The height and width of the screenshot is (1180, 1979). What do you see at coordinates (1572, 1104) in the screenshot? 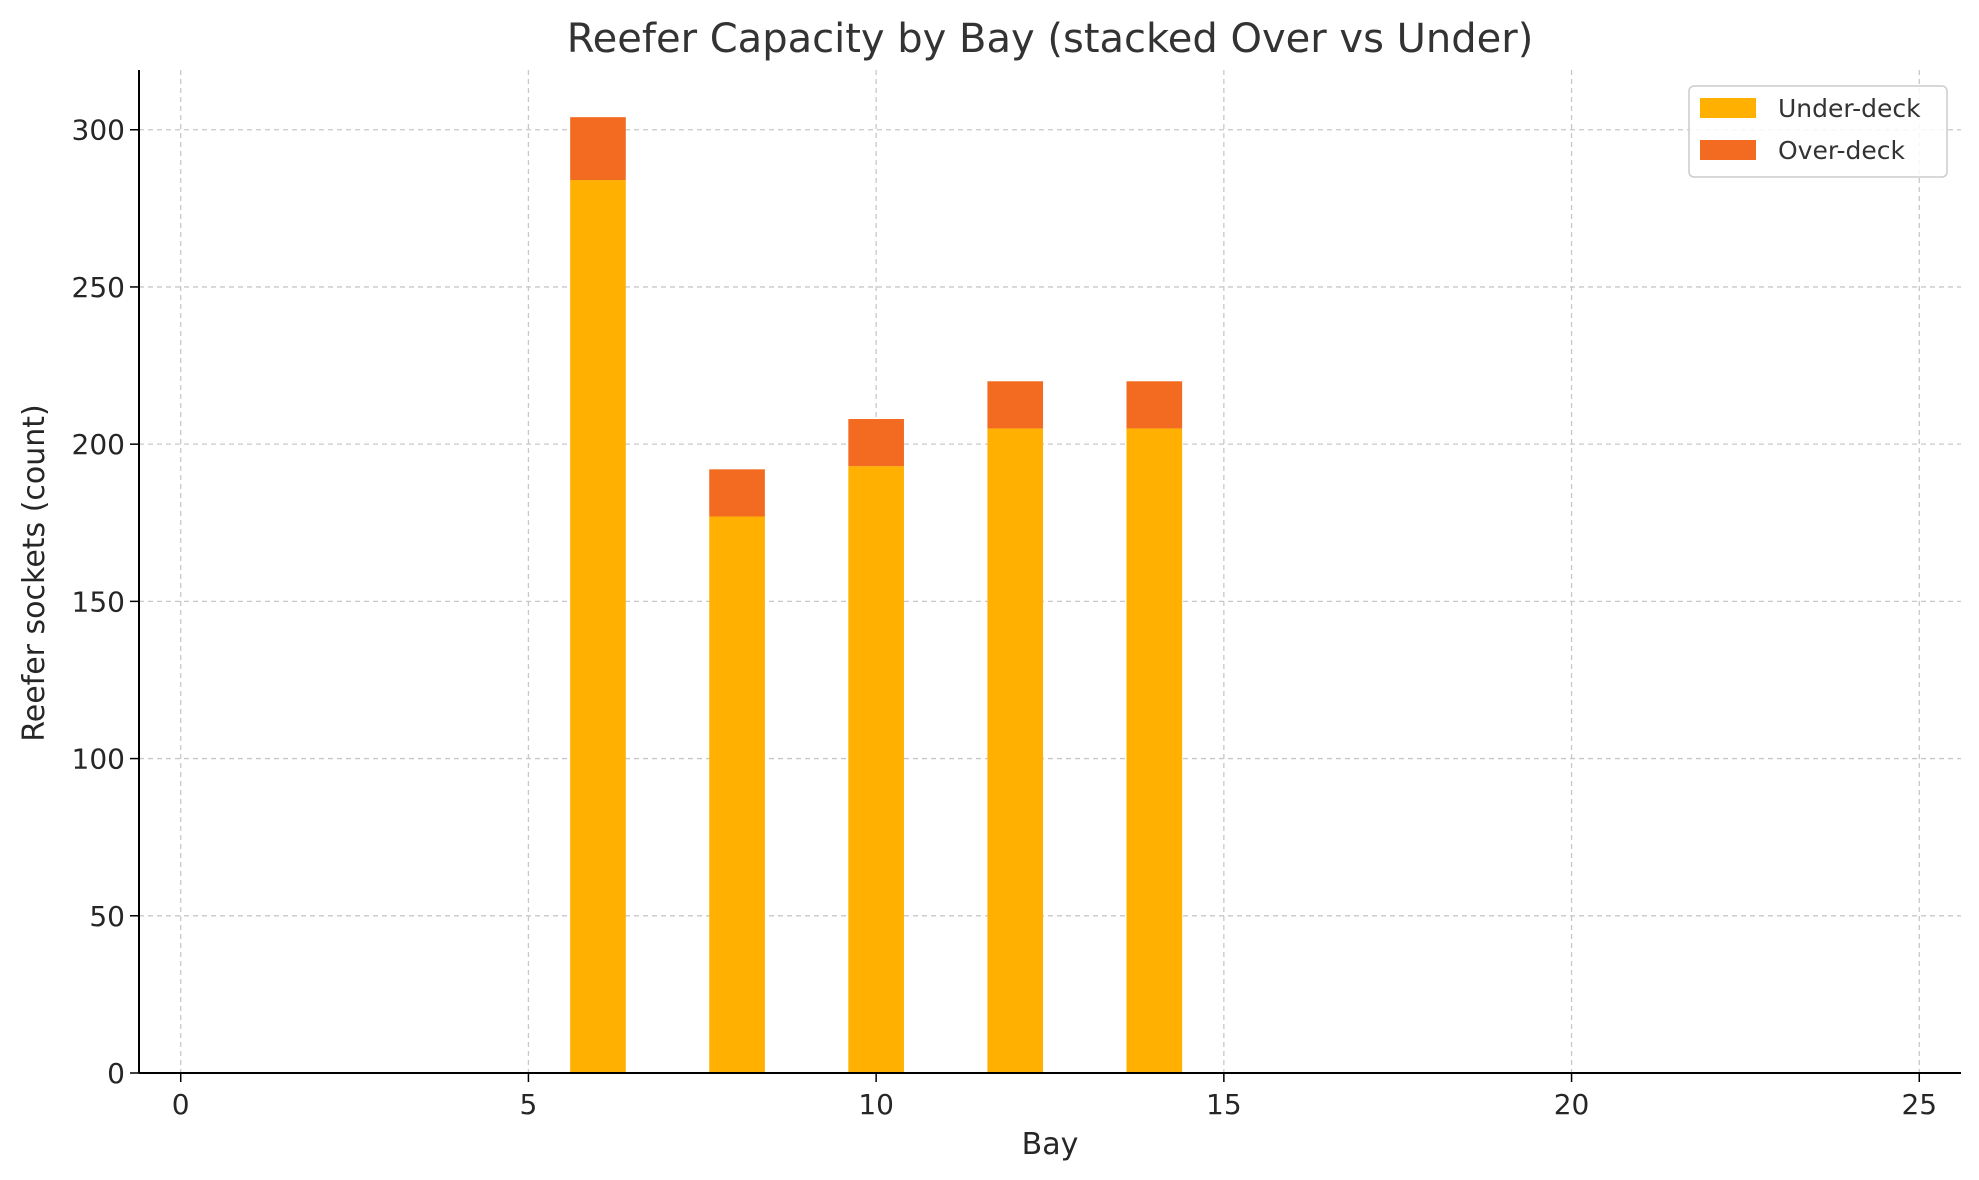
I see `x-tick-label: 20` at bounding box center [1572, 1104].